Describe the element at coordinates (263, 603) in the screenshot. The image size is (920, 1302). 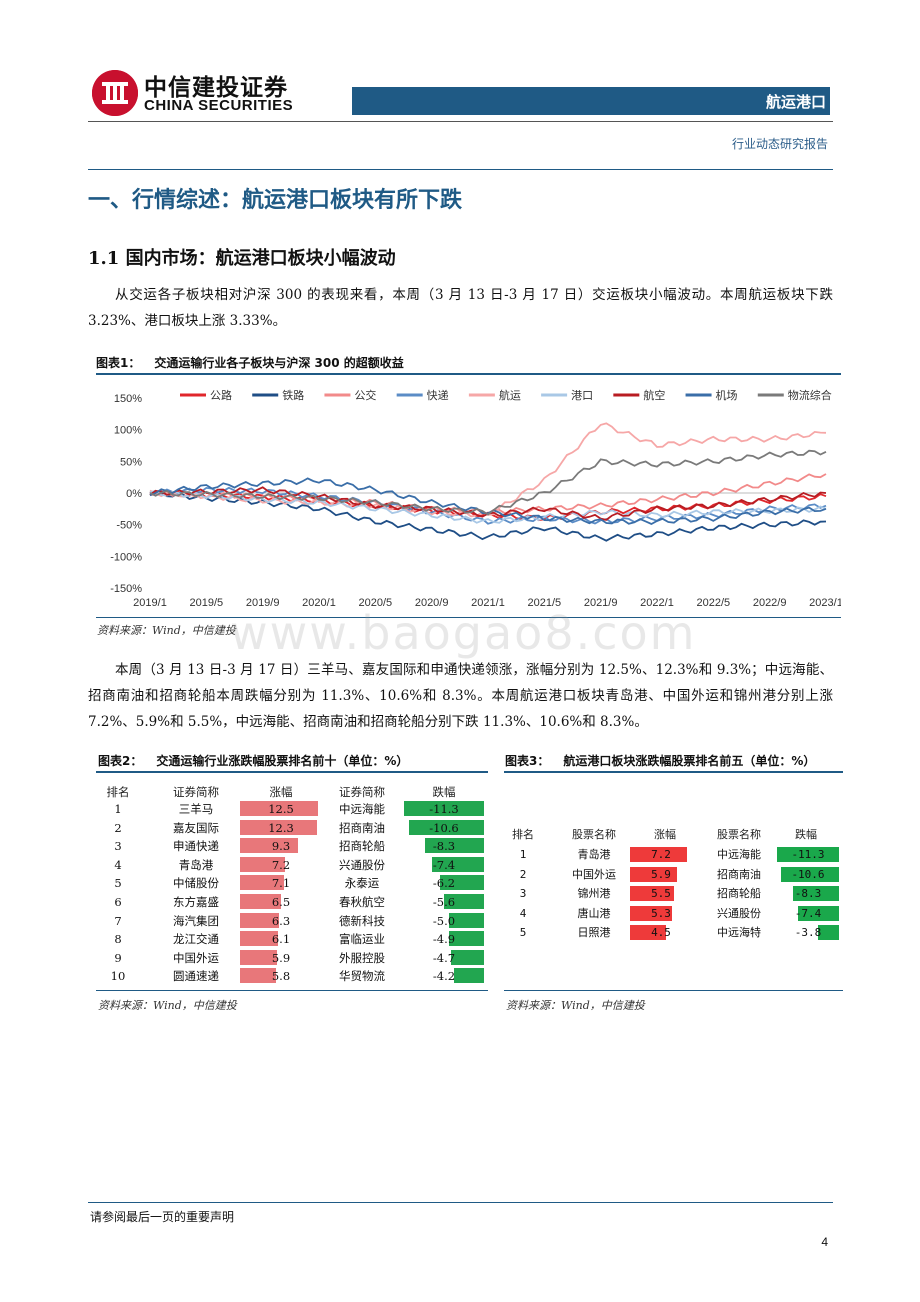
I see `x-tick-label: 2019/9` at that location.